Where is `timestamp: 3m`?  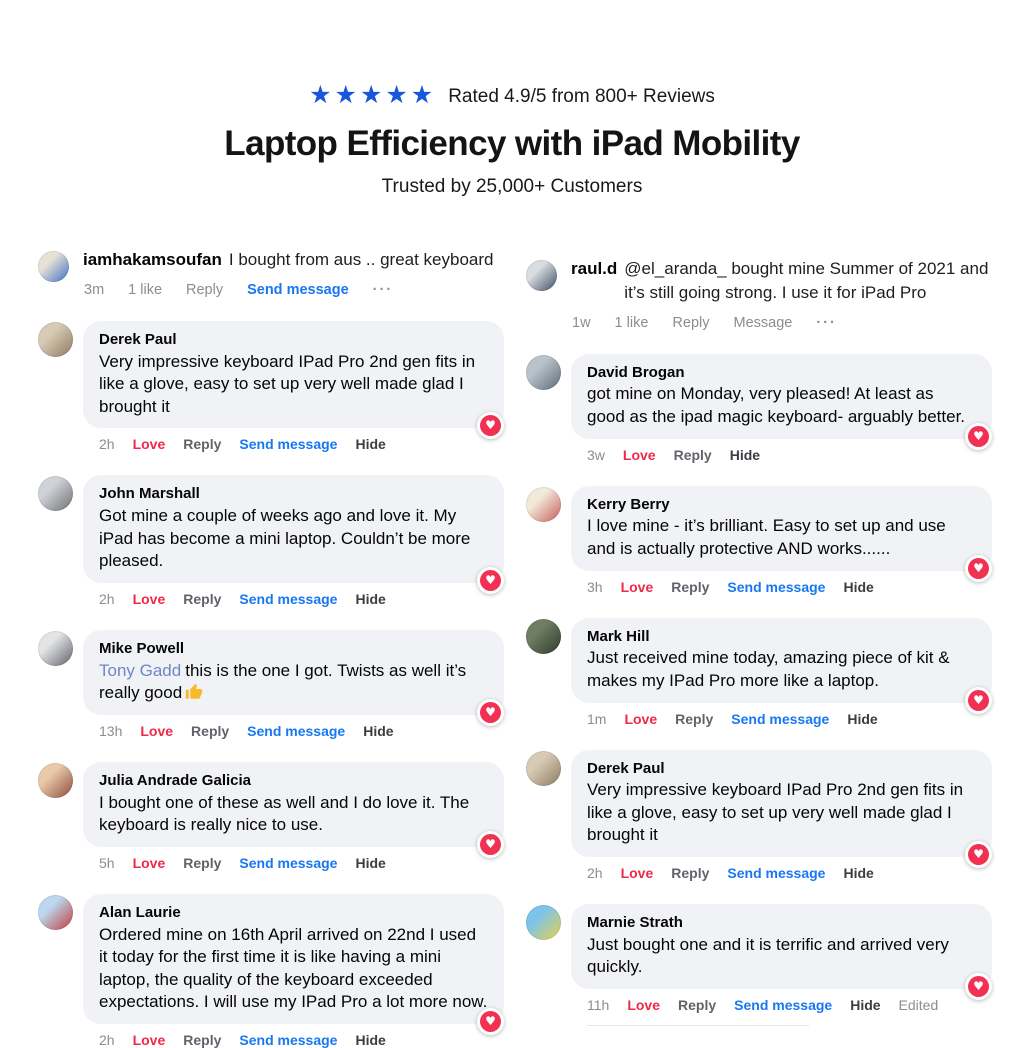 timestamp: 3m is located at coordinates (94, 289).